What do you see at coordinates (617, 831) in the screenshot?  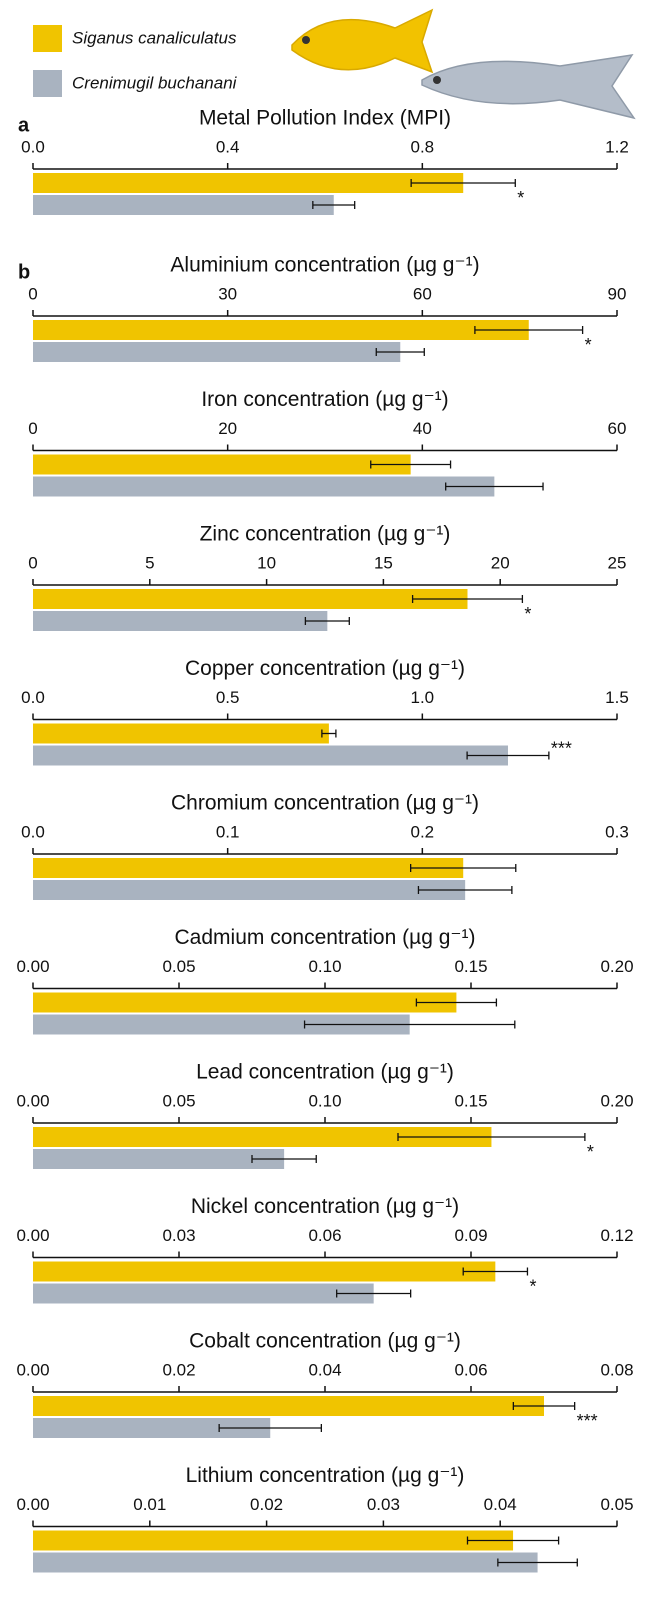 I see `x-tick-label: 0.3` at bounding box center [617, 831].